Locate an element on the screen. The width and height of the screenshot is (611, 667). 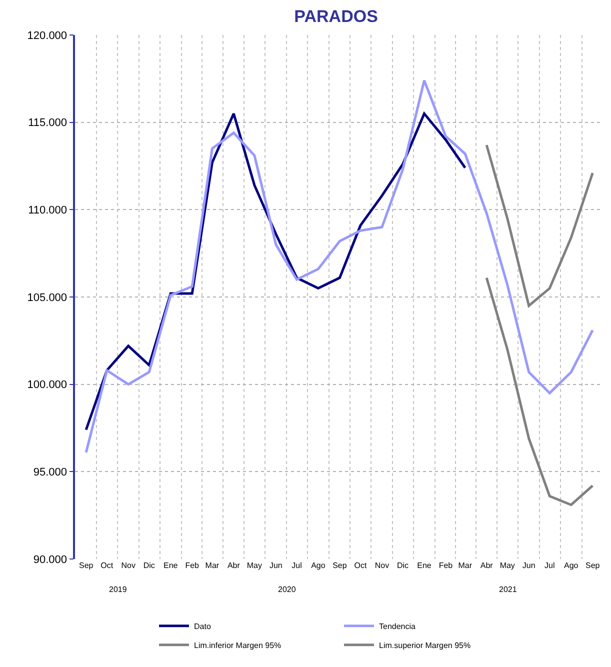
y-tick-label: 95.000 is located at coordinates (50, 472).